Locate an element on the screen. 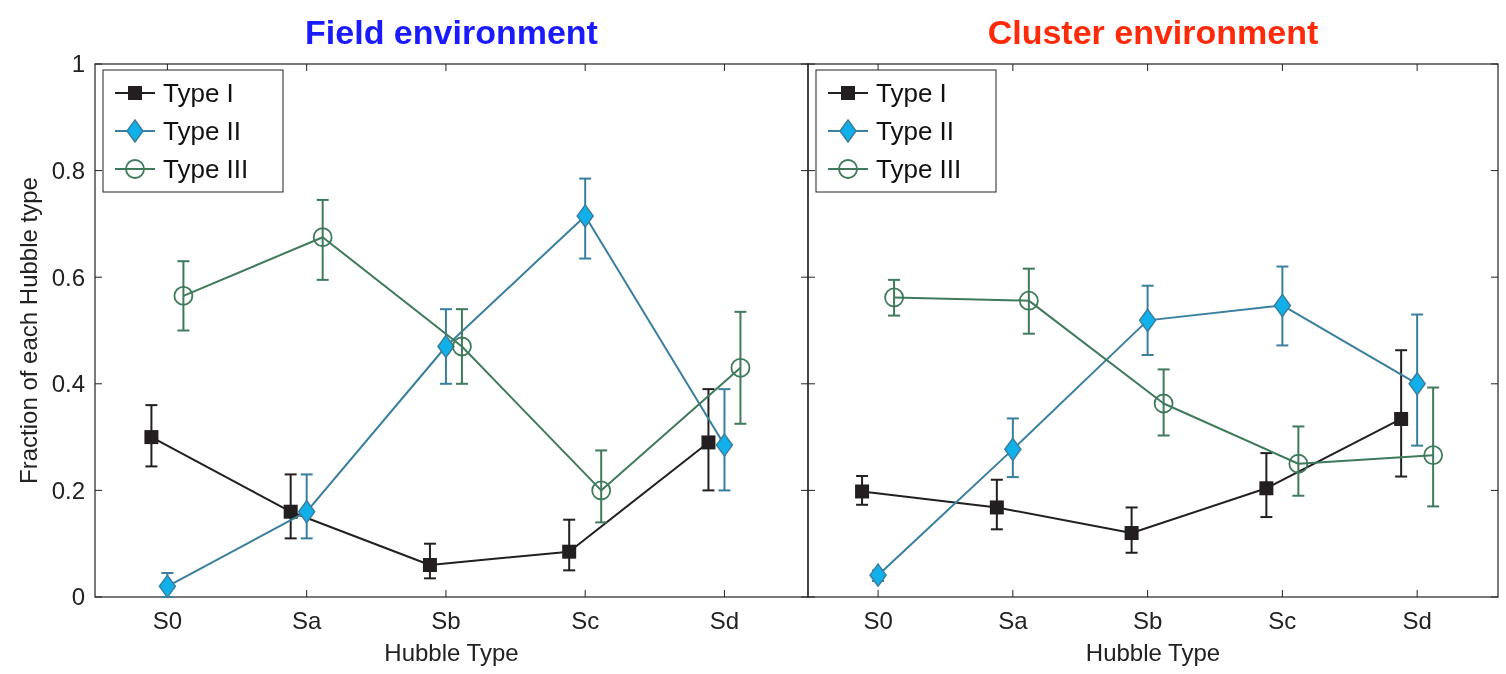 The height and width of the screenshot is (674, 1506). y-axis-title: Fraction of each Hubble type is located at coordinates (28, 330).